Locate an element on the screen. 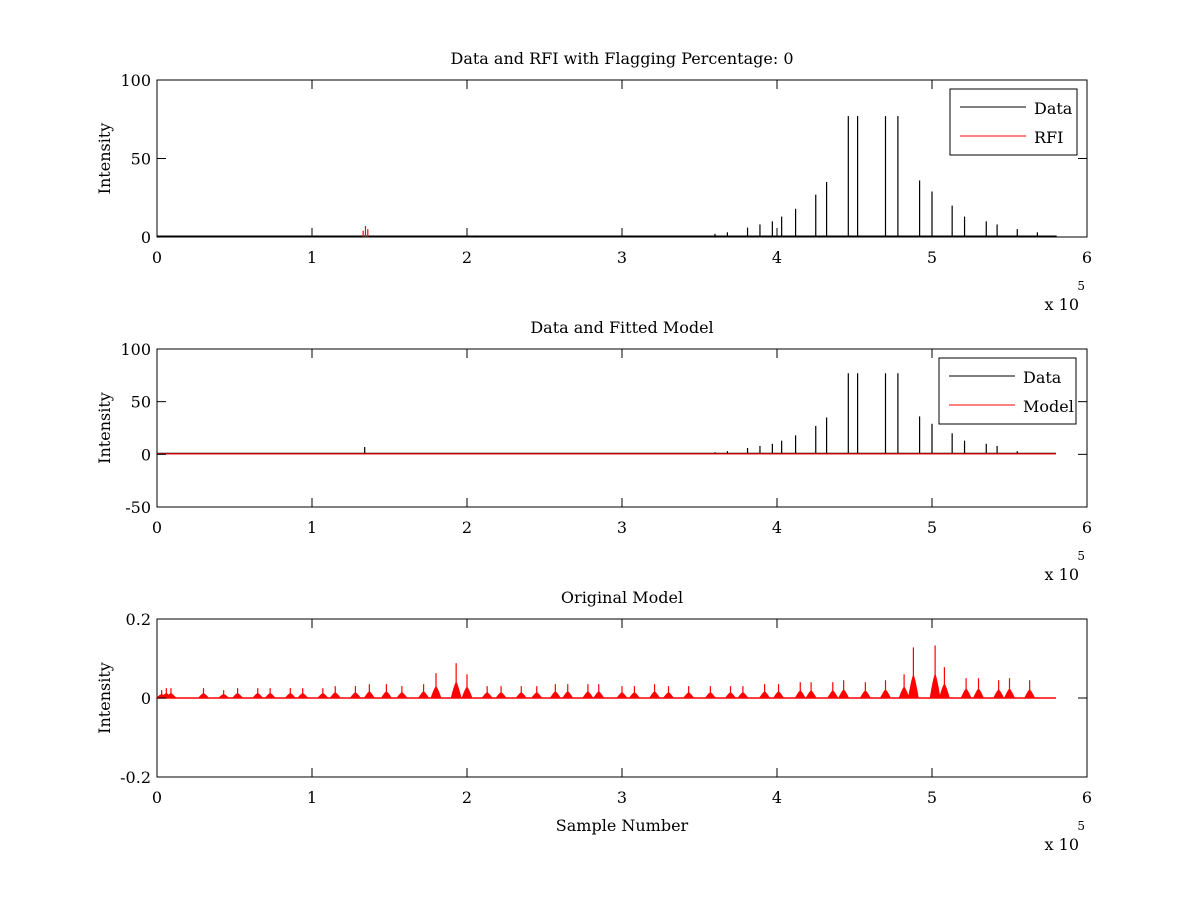 The width and height of the screenshot is (1200, 900). x-axis-label: Sample Number is located at coordinates (622, 825).